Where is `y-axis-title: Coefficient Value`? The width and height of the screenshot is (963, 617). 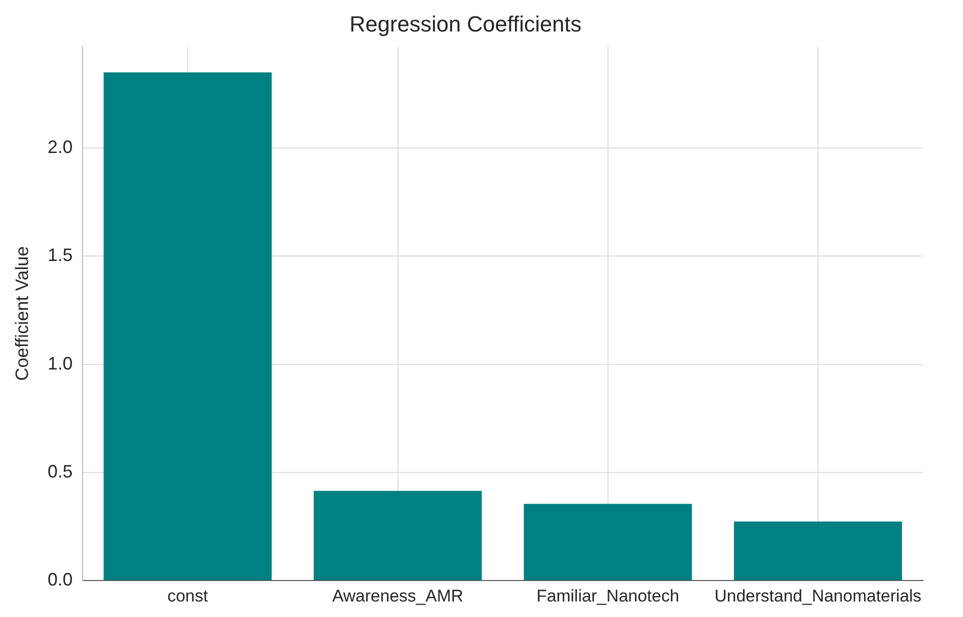
y-axis-title: Coefficient Value is located at coordinates (22, 313).